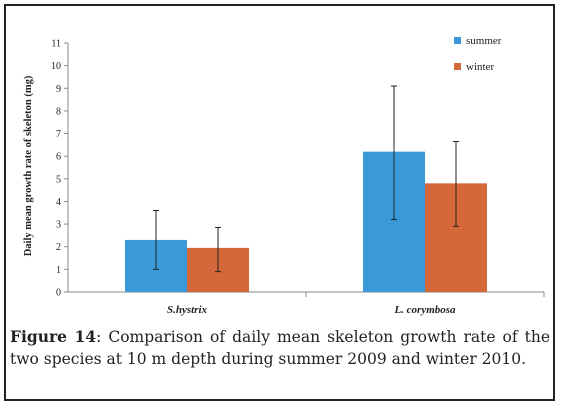 Image resolution: width=561 pixels, height=409 pixels. Describe the element at coordinates (58, 247) in the screenshot. I see `y-tick-label: 2` at that location.